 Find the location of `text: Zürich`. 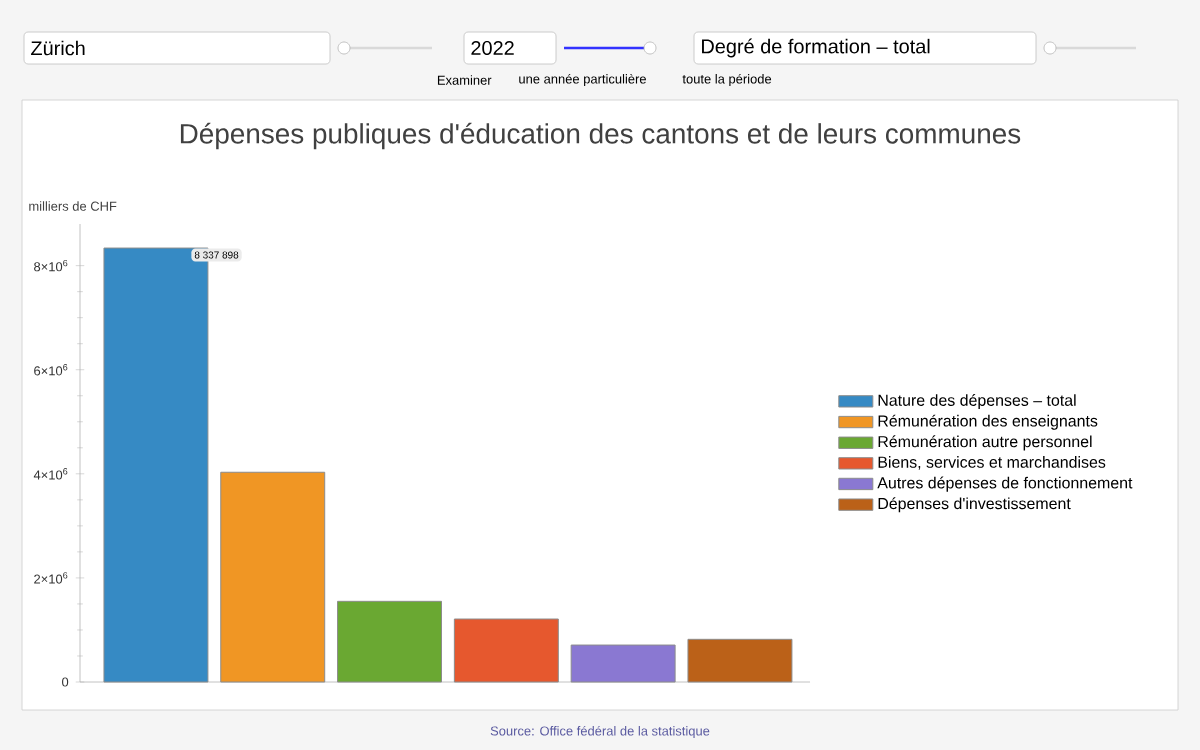

text: Zürich is located at coordinates (58, 48).